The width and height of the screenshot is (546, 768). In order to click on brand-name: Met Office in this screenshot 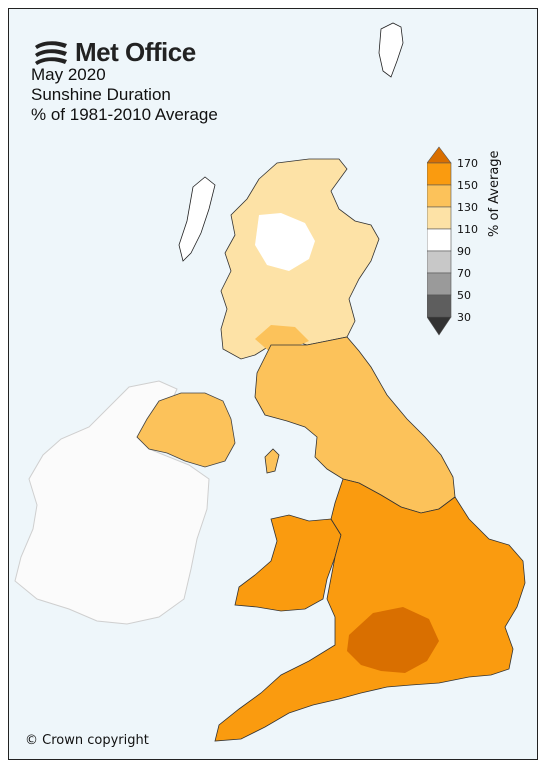, I will do `click(135, 52)`.